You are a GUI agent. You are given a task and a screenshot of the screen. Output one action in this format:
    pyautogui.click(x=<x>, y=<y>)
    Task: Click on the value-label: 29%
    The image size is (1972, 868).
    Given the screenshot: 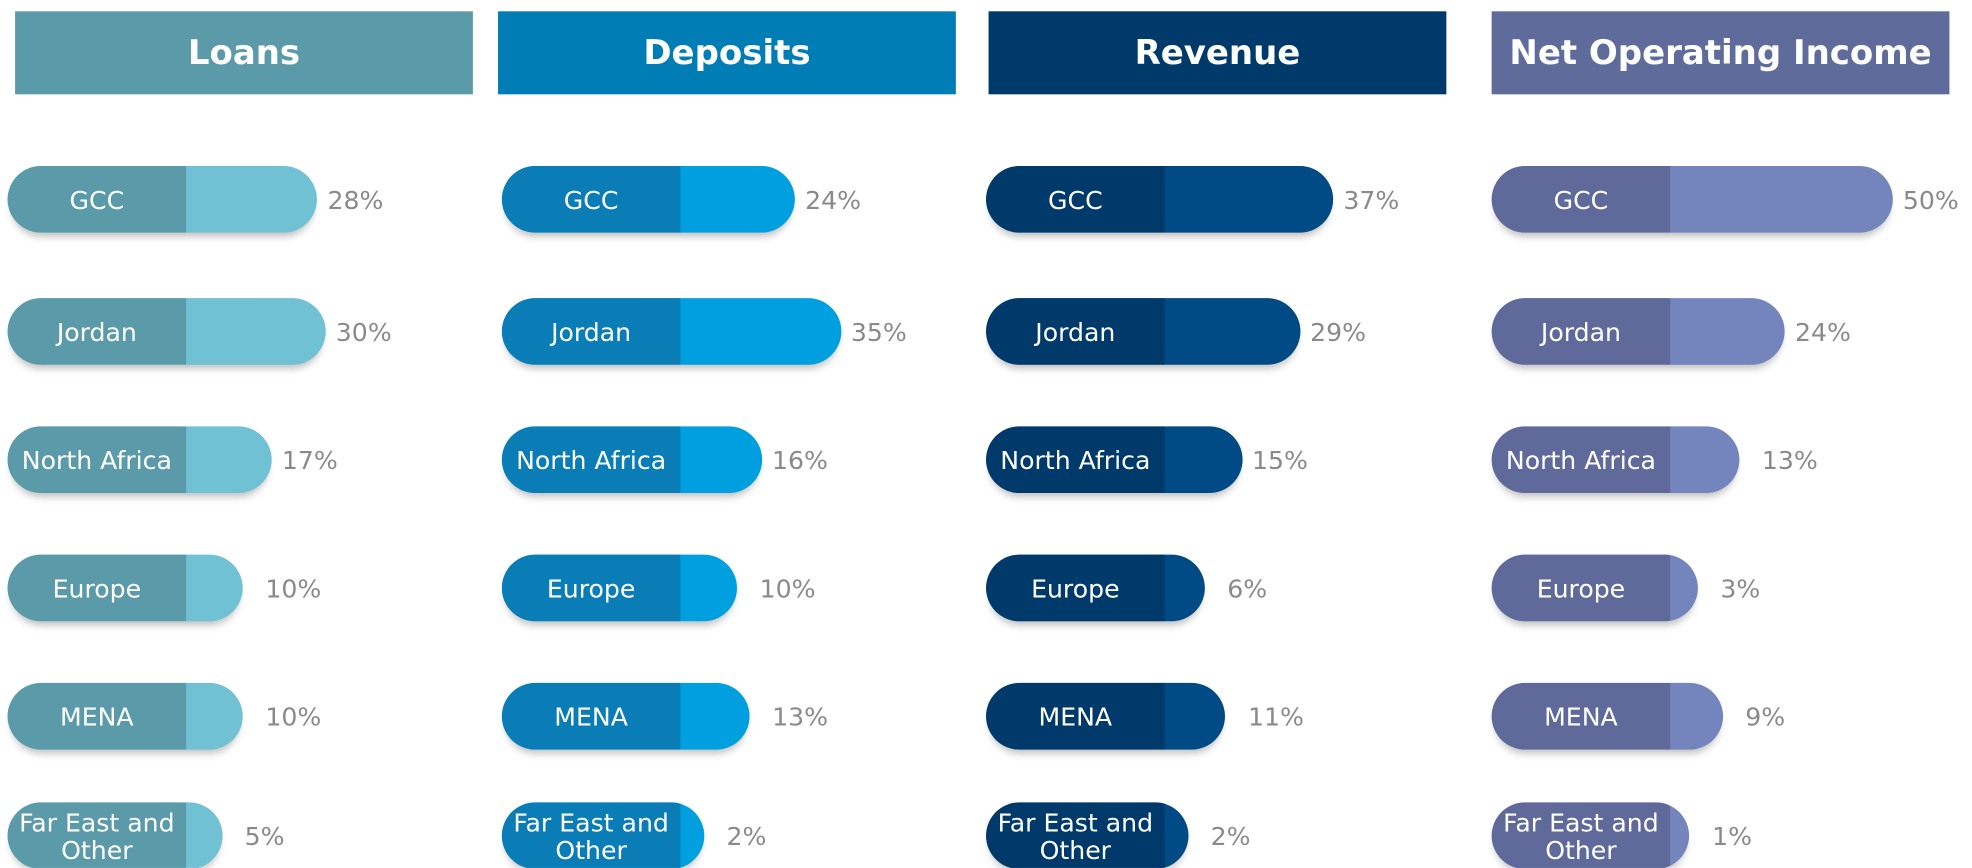 What is the action you would take?
    pyautogui.click(x=1338, y=331)
    